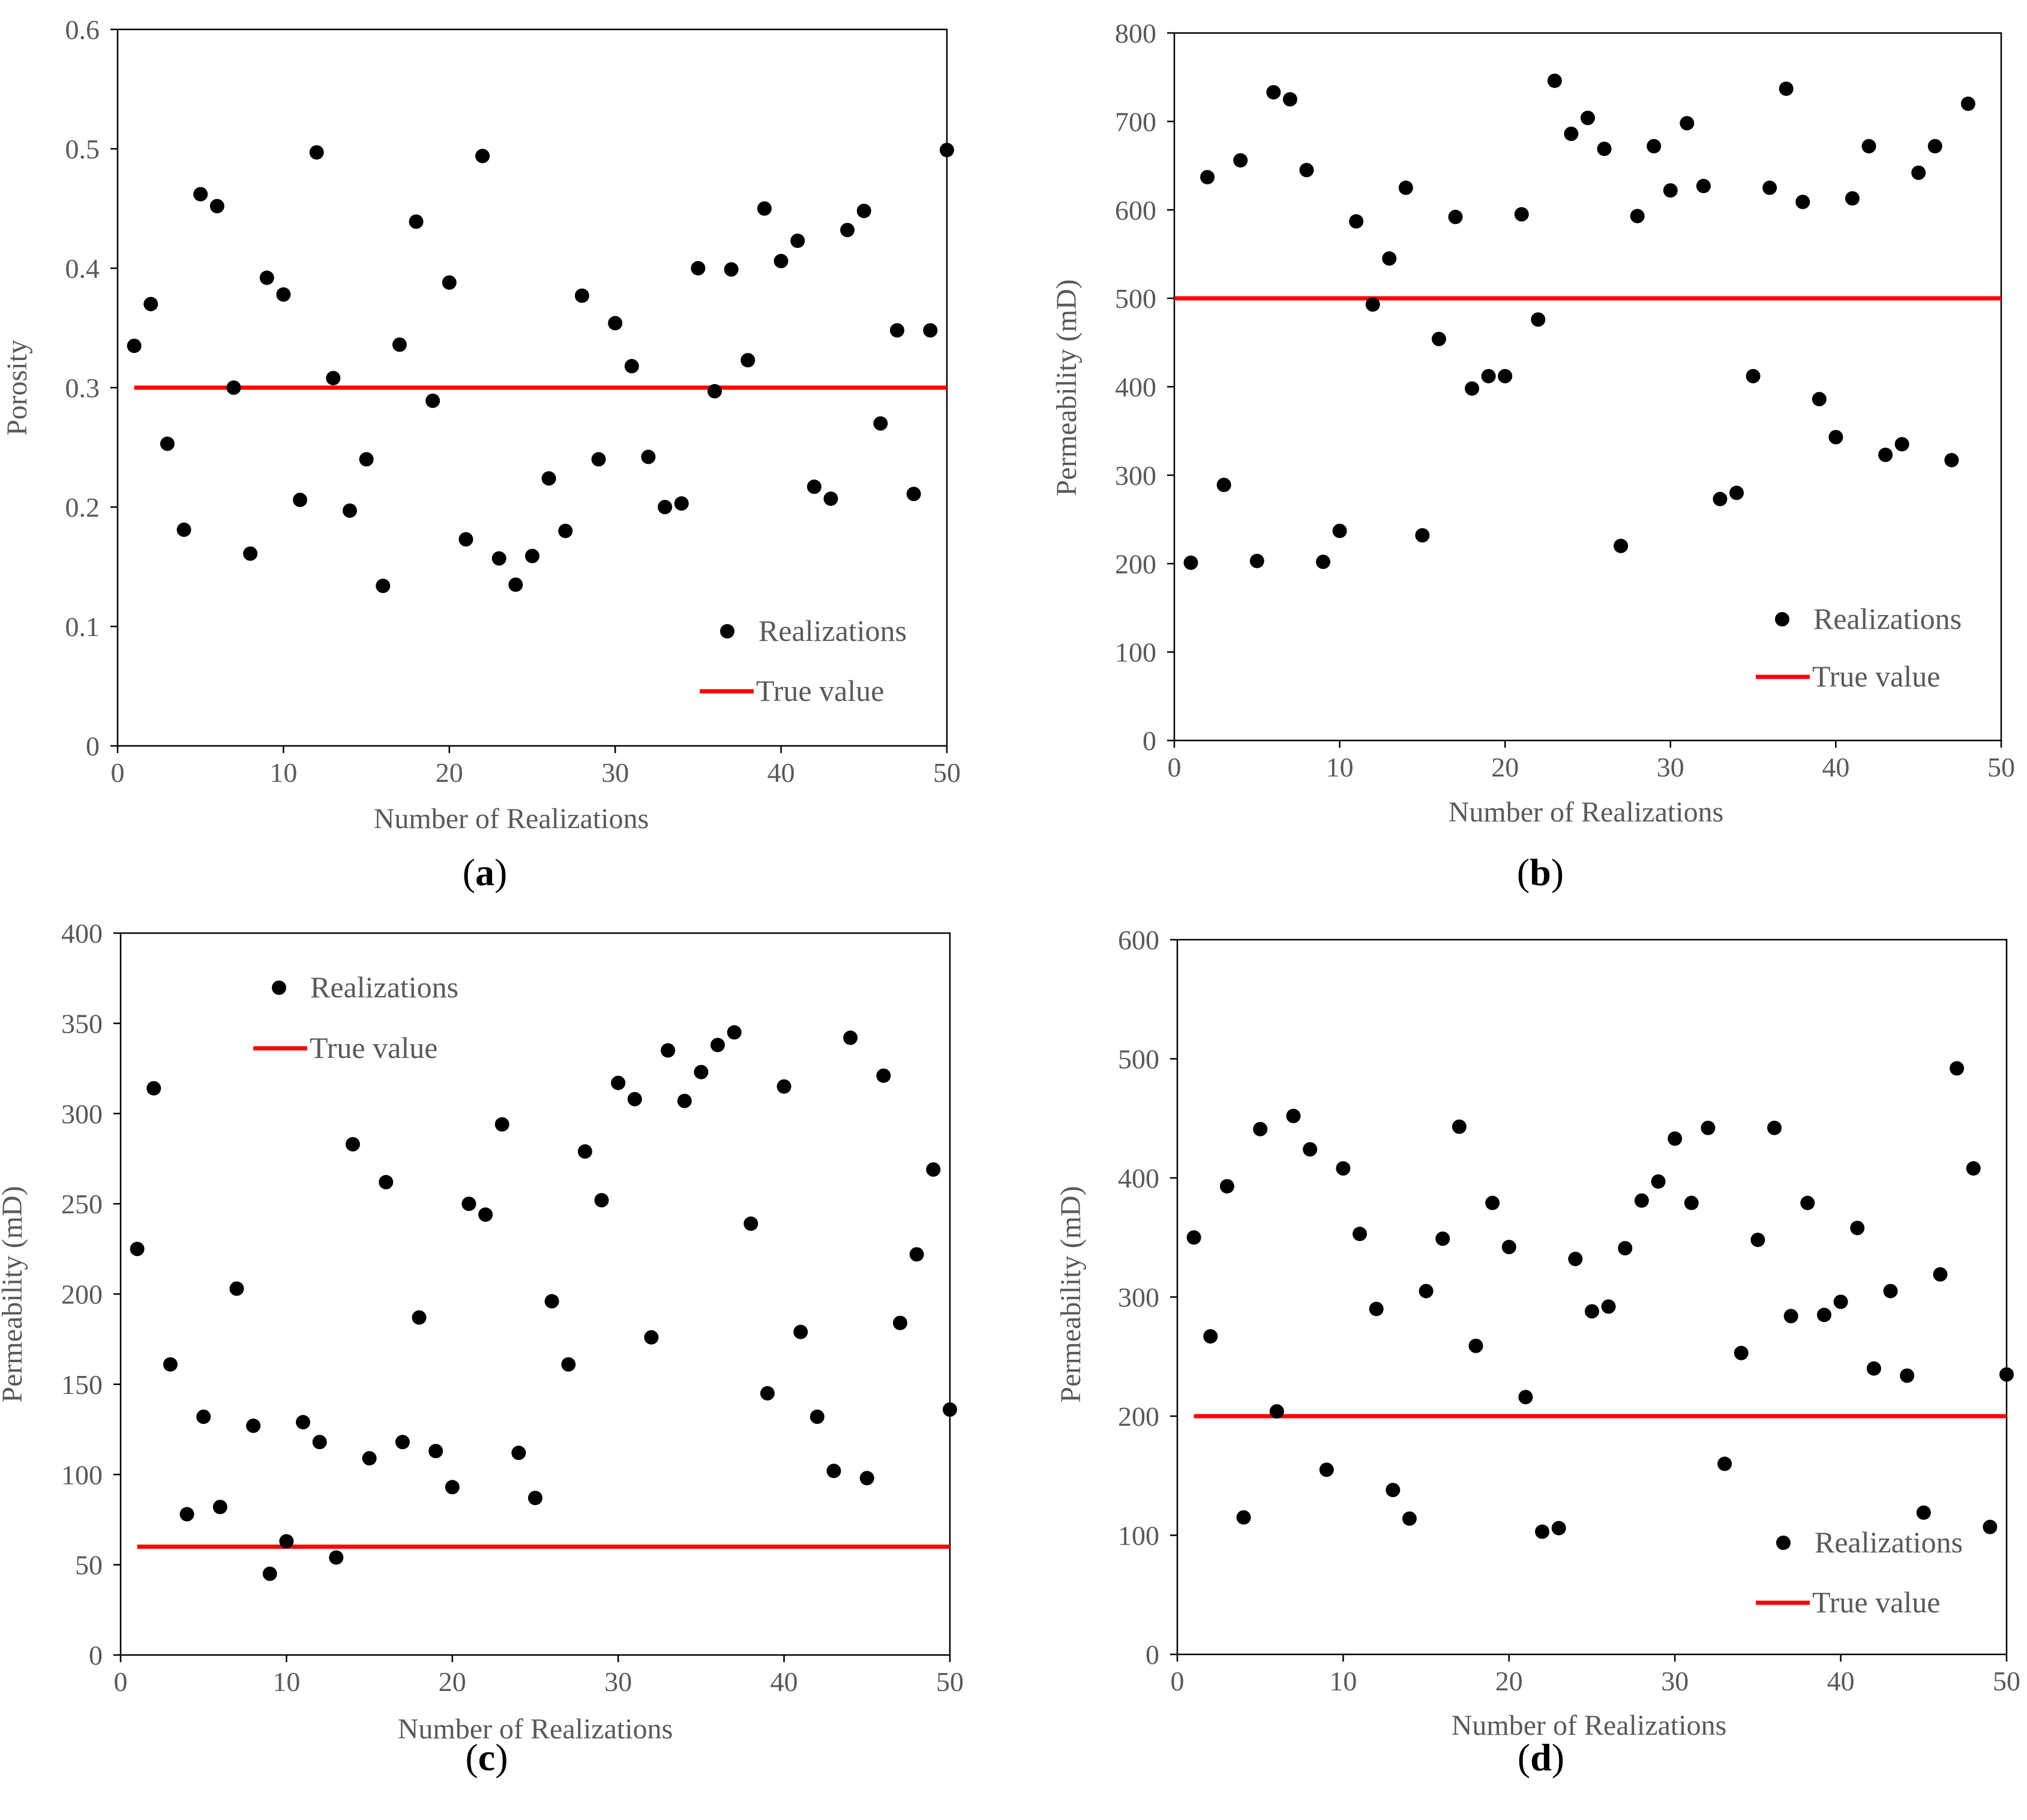 The height and width of the screenshot is (1820, 2027). What do you see at coordinates (82, 388) in the screenshot?
I see `y-tick-label: 0.3` at bounding box center [82, 388].